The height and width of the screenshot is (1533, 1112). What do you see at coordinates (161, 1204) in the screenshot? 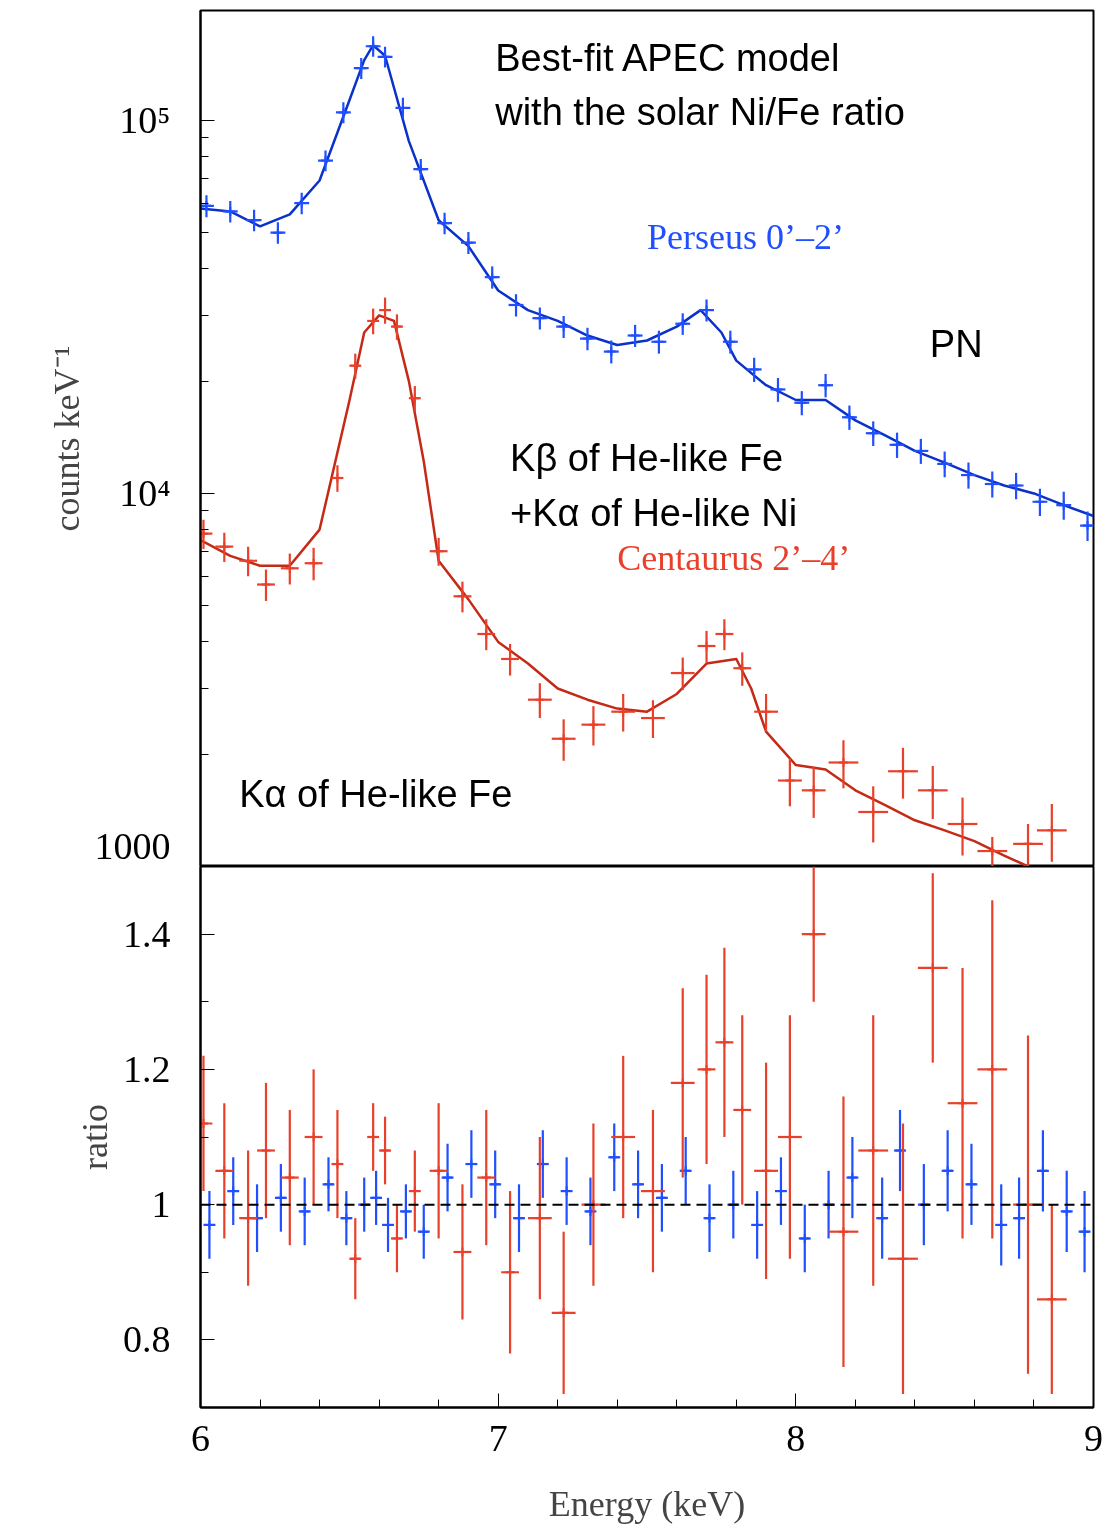
I see `y-tick-label: 1` at bounding box center [161, 1204].